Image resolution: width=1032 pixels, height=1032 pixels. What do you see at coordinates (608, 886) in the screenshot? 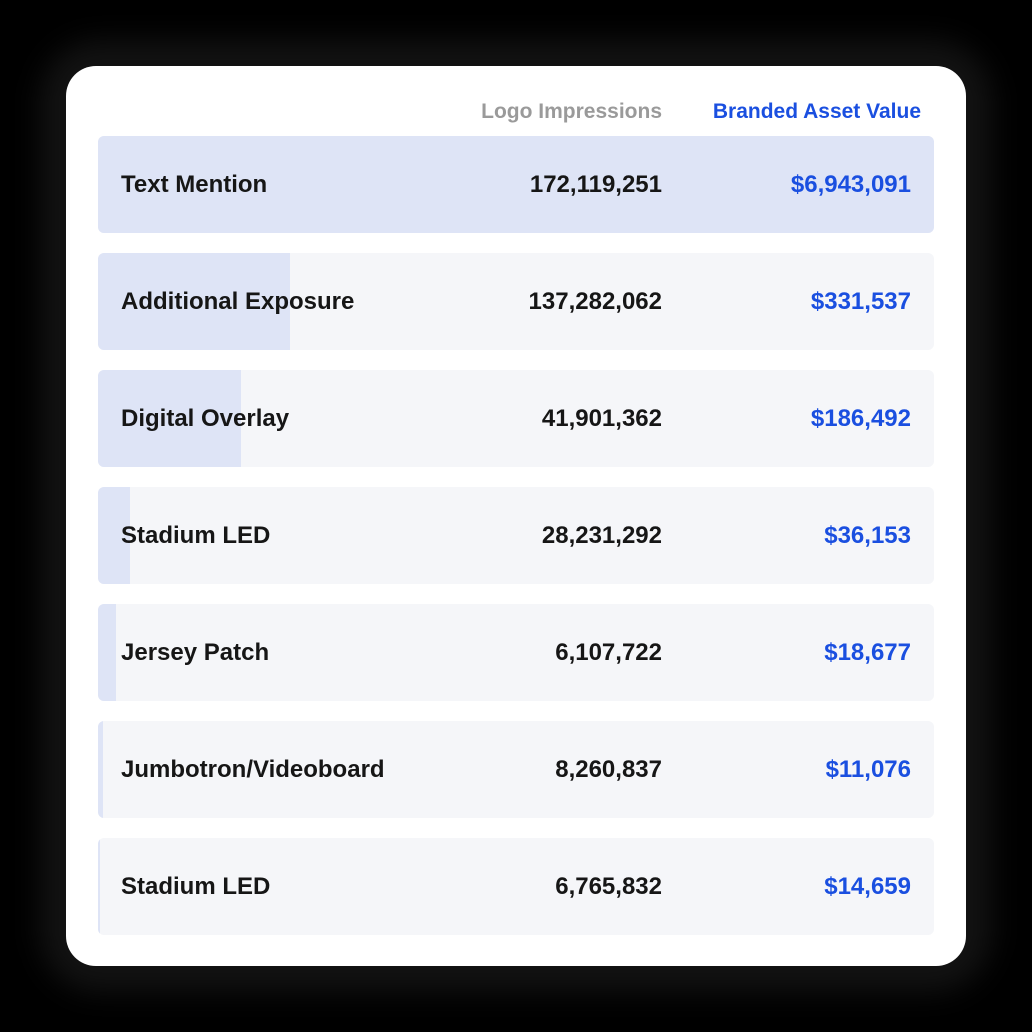
I see `row-impressions: 6,765,832` at bounding box center [608, 886].